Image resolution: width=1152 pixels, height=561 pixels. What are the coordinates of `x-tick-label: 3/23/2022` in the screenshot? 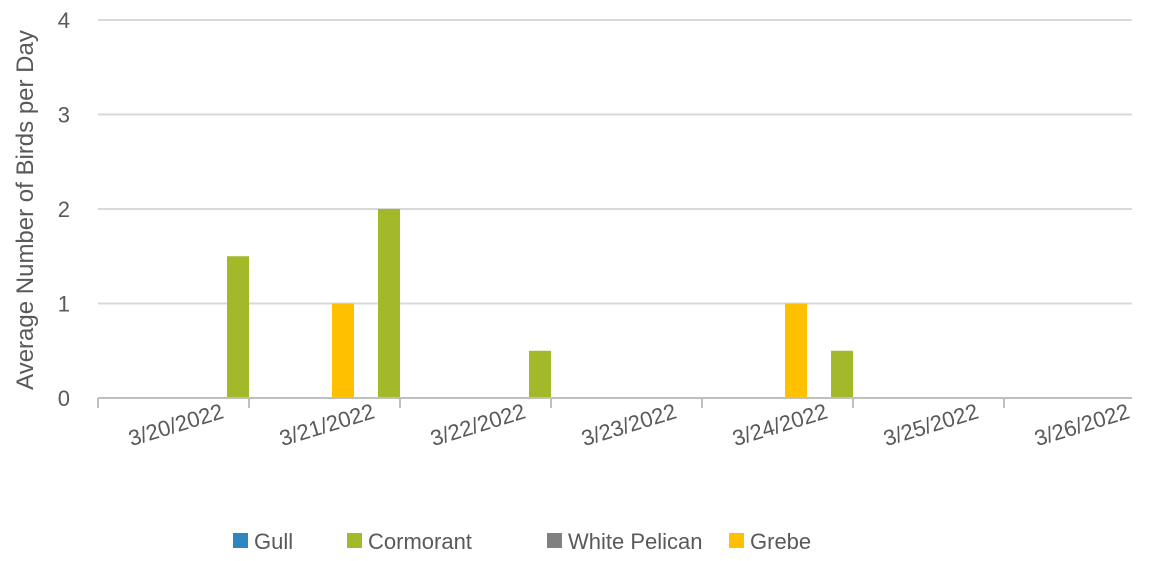 It's located at (628, 425).